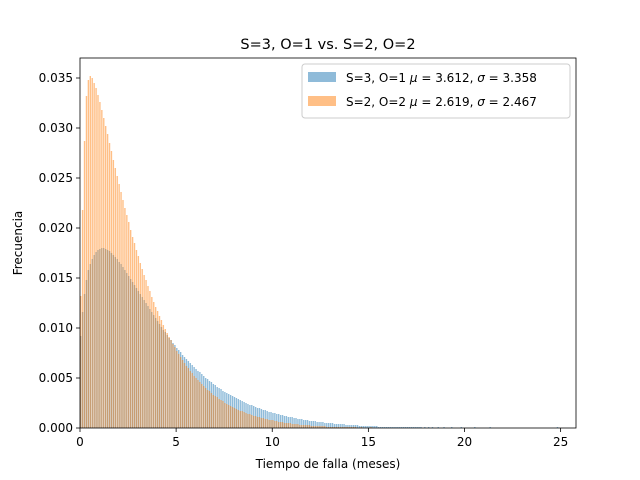 Image resolution: width=640 pixels, height=480 pixels. What do you see at coordinates (327, 45) in the screenshot?
I see `chart-title: S=3, O=1 vs. S=2, O=2` at bounding box center [327, 45].